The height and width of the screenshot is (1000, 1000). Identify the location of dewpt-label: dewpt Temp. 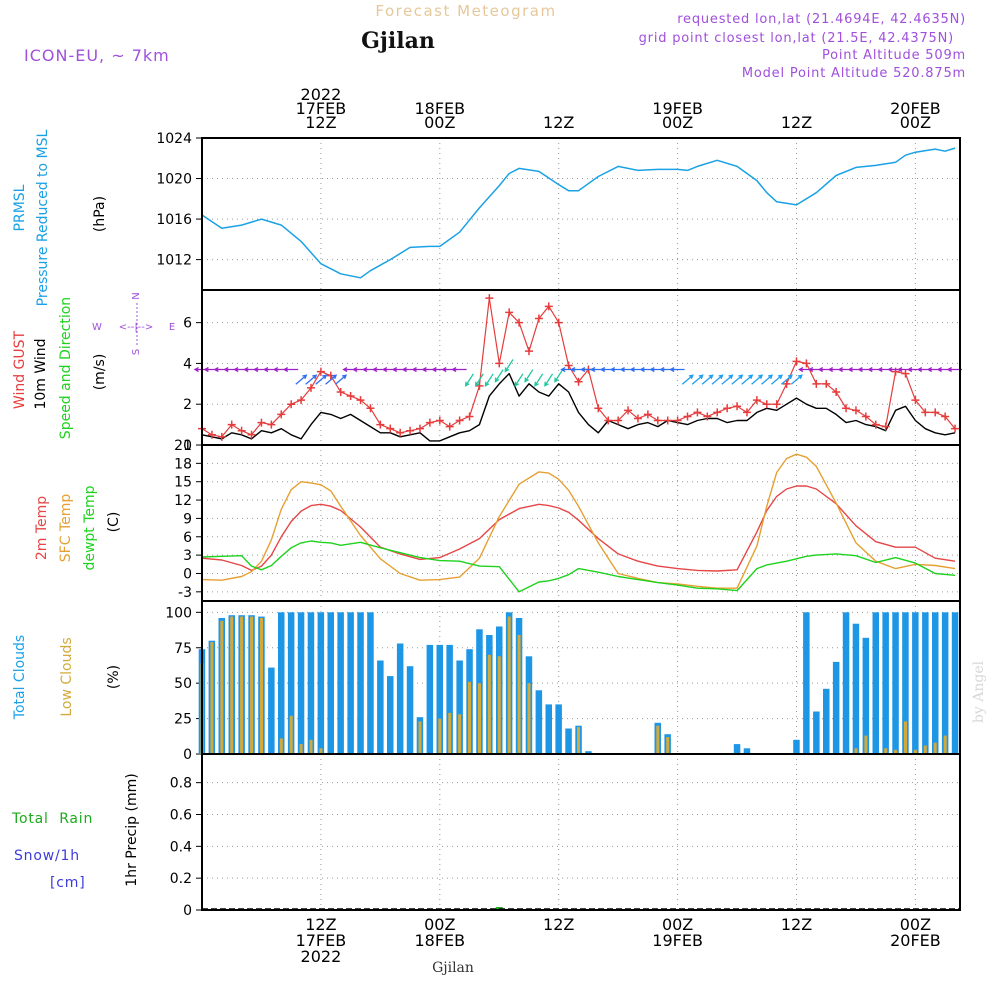
(90, 527).